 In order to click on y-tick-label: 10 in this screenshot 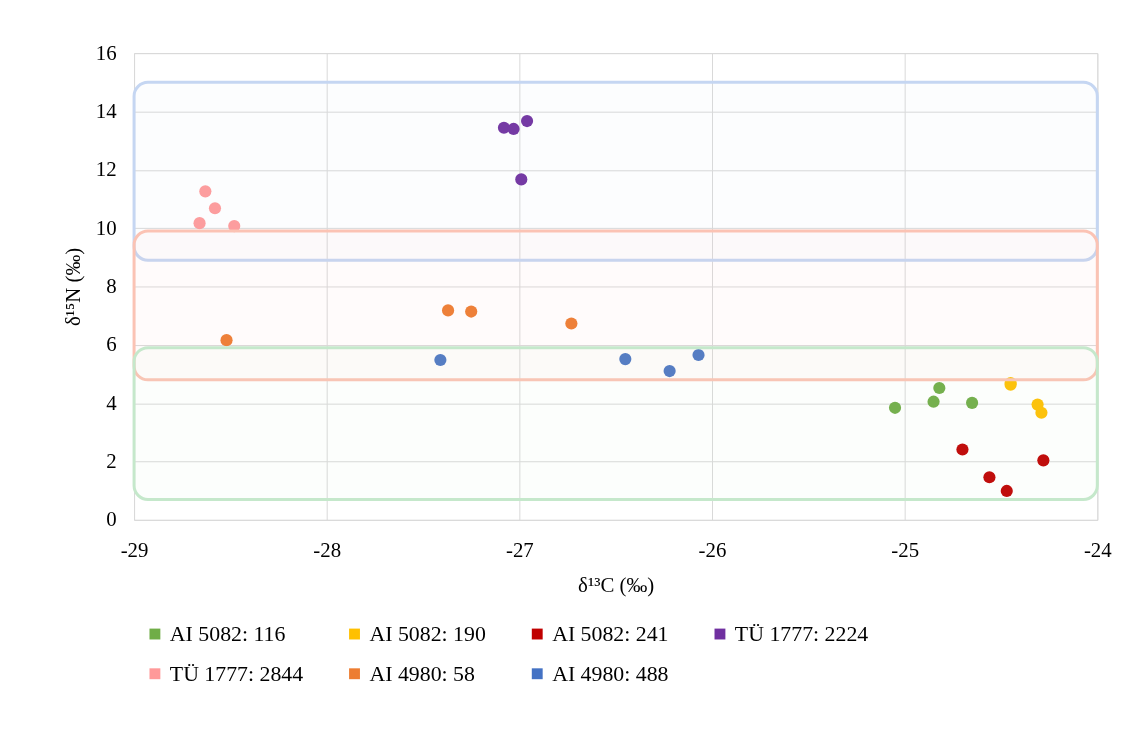, I will do `click(106, 227)`.